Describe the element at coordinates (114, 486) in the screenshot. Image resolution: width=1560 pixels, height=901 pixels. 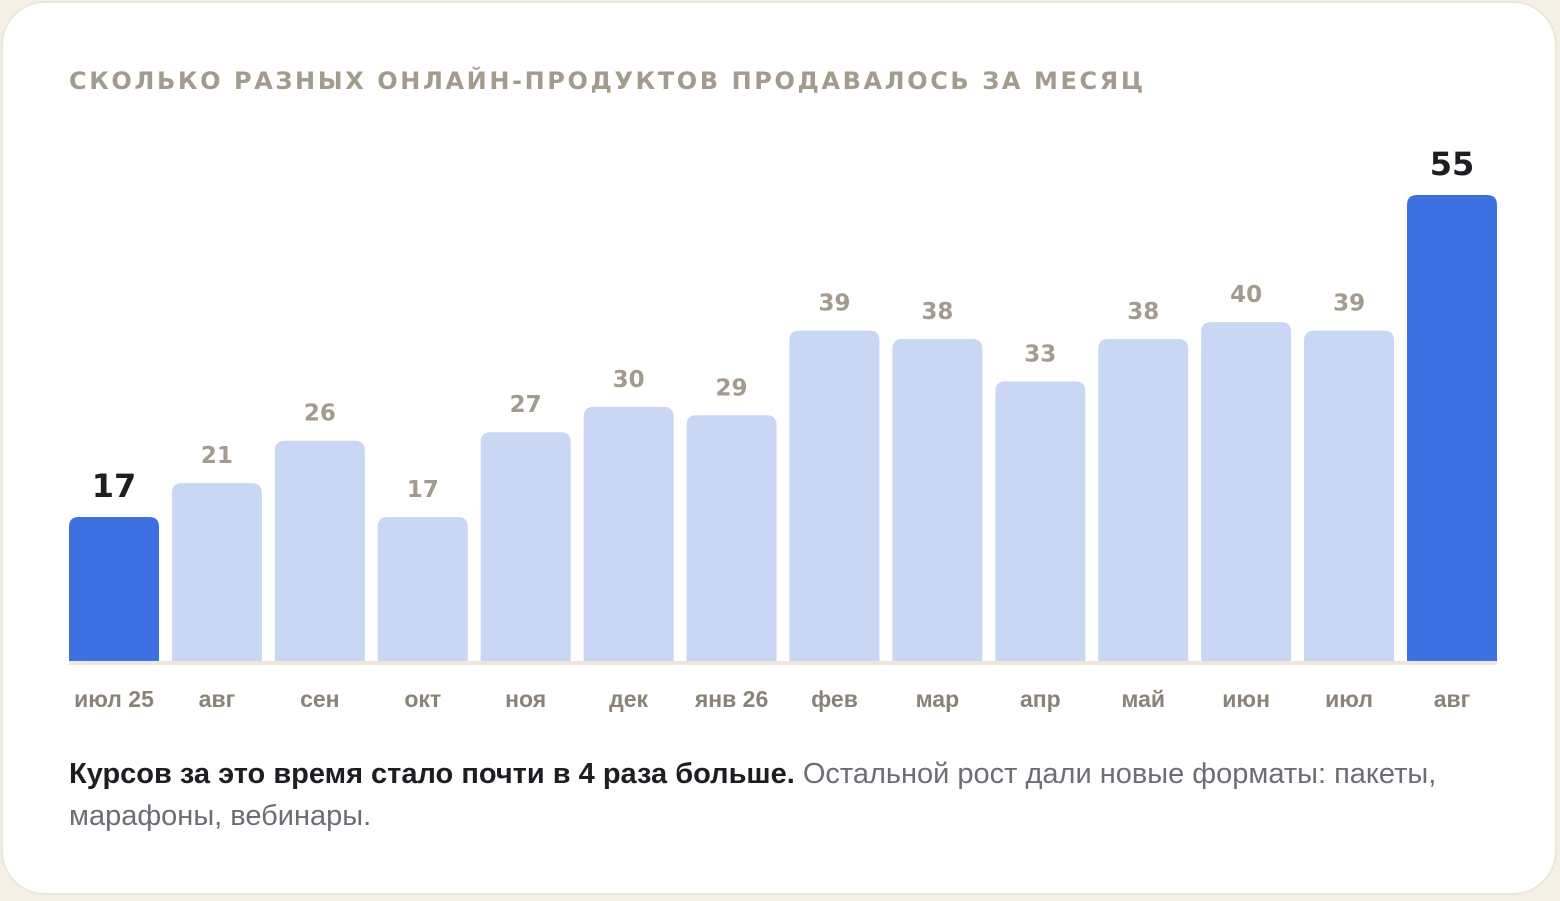
I see `value-label-1: 17` at that location.